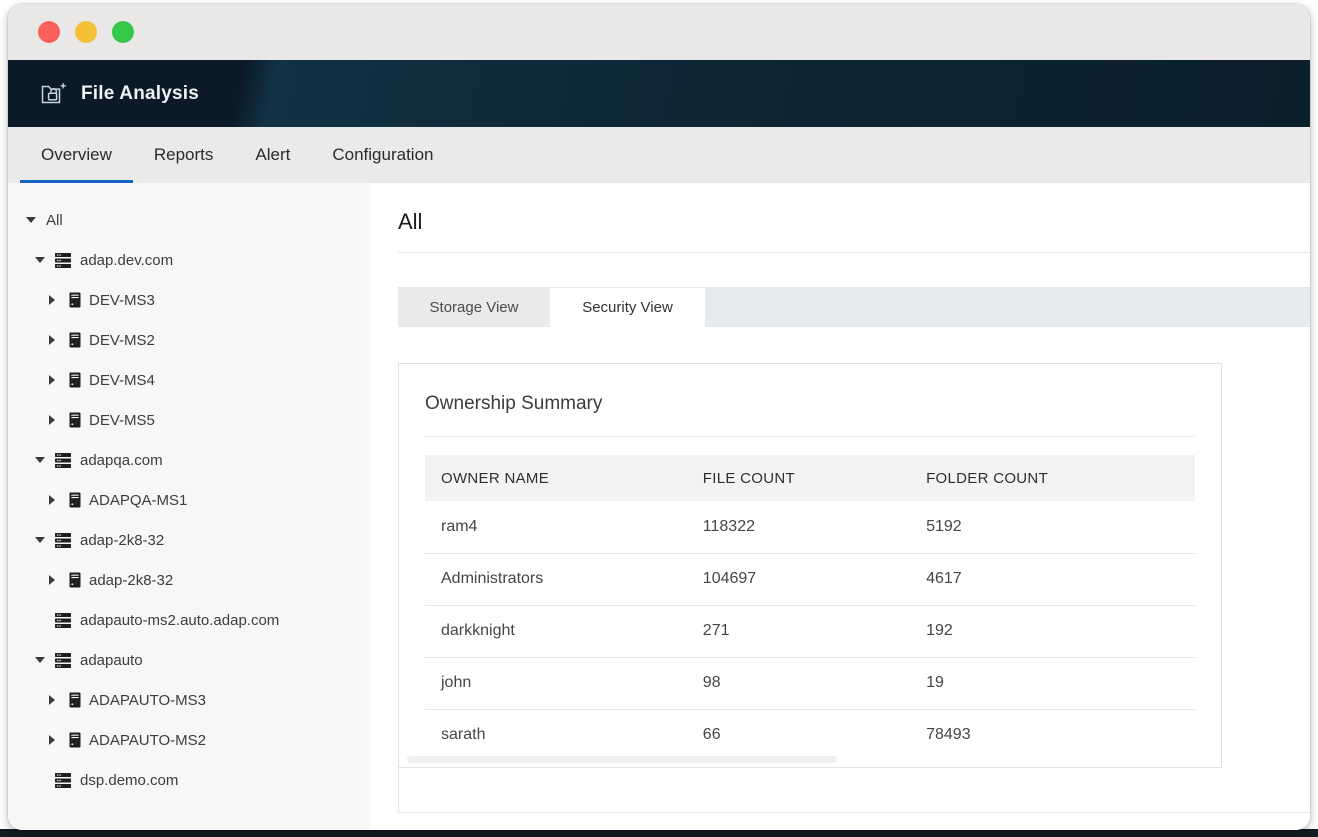 The image size is (1318, 837). What do you see at coordinates (272, 155) in the screenshot?
I see `nav-tab-alert: Alert` at bounding box center [272, 155].